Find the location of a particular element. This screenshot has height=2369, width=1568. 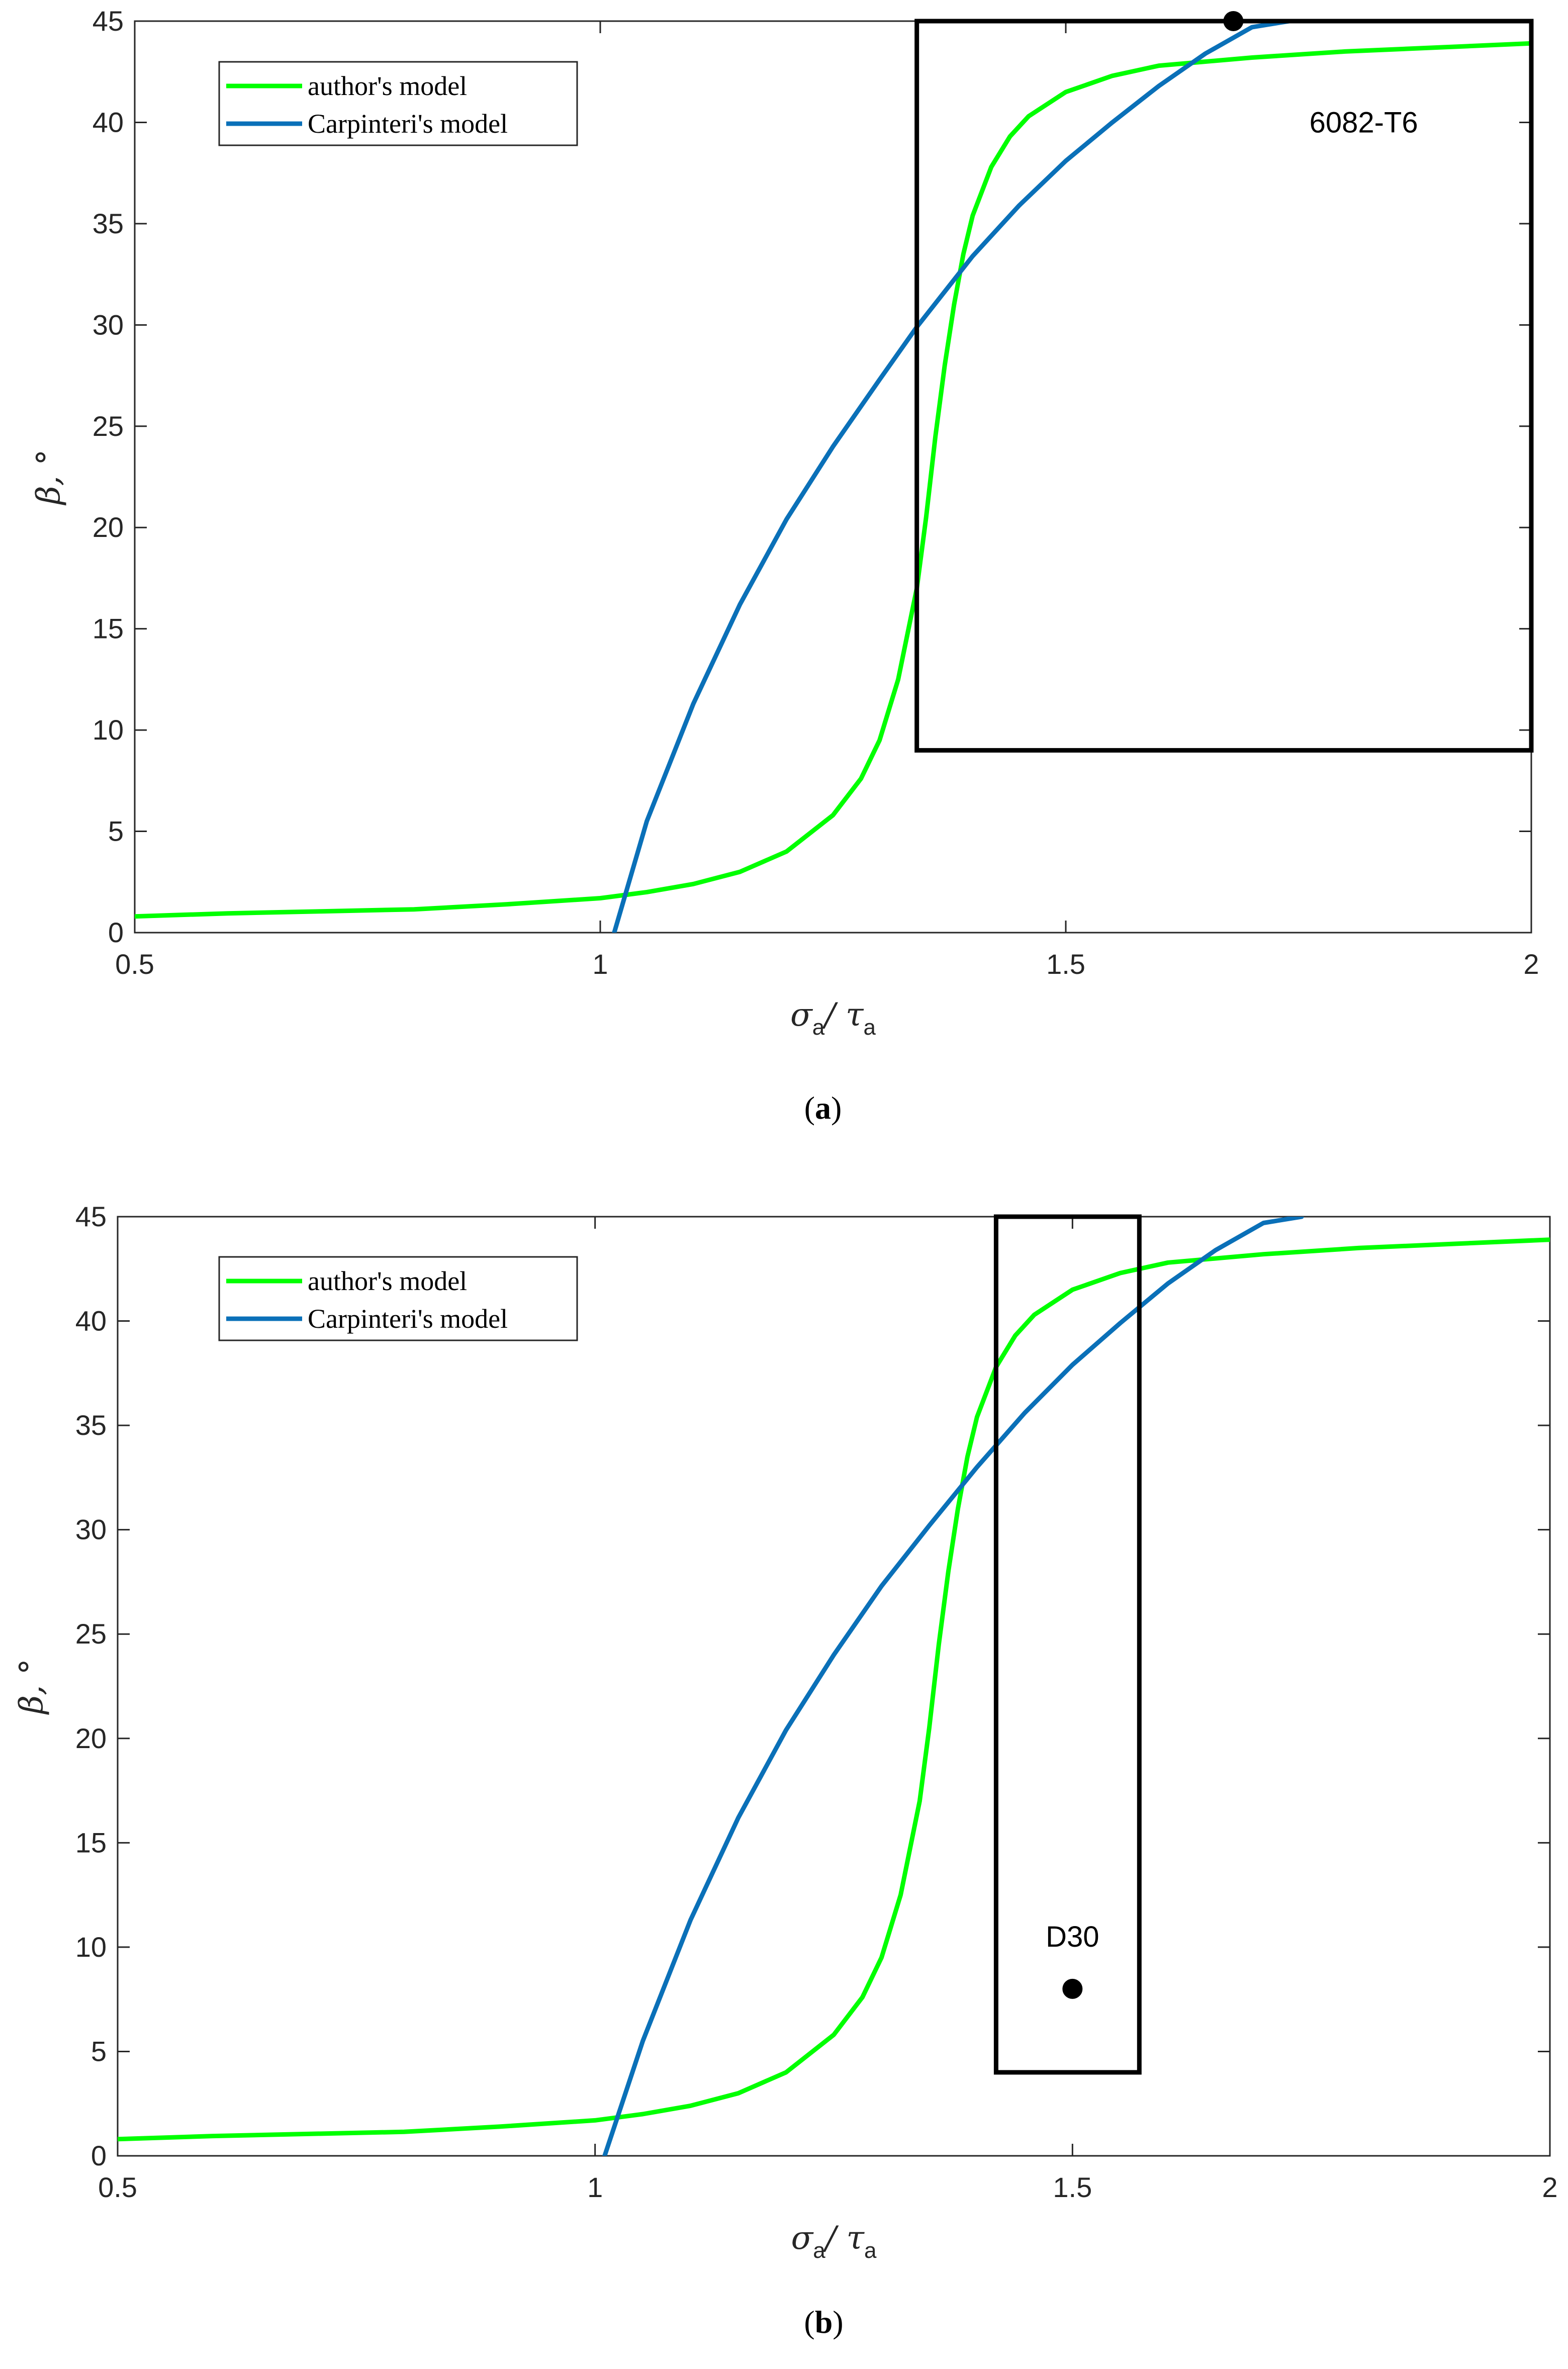

point-annotation-label: 6082-T6 is located at coordinates (1364, 122).